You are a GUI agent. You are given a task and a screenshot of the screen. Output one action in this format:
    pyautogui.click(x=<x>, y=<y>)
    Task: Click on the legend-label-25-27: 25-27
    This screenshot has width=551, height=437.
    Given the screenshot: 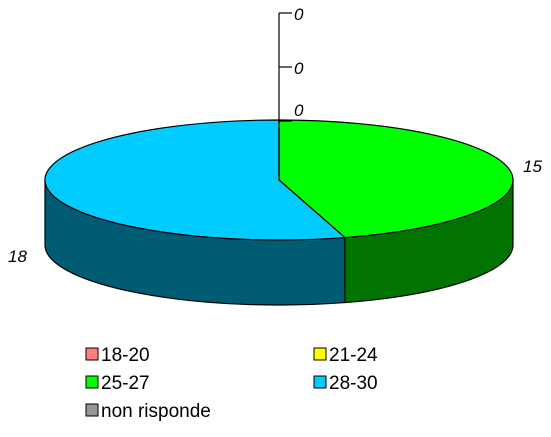 What is the action you would take?
    pyautogui.click(x=125, y=383)
    